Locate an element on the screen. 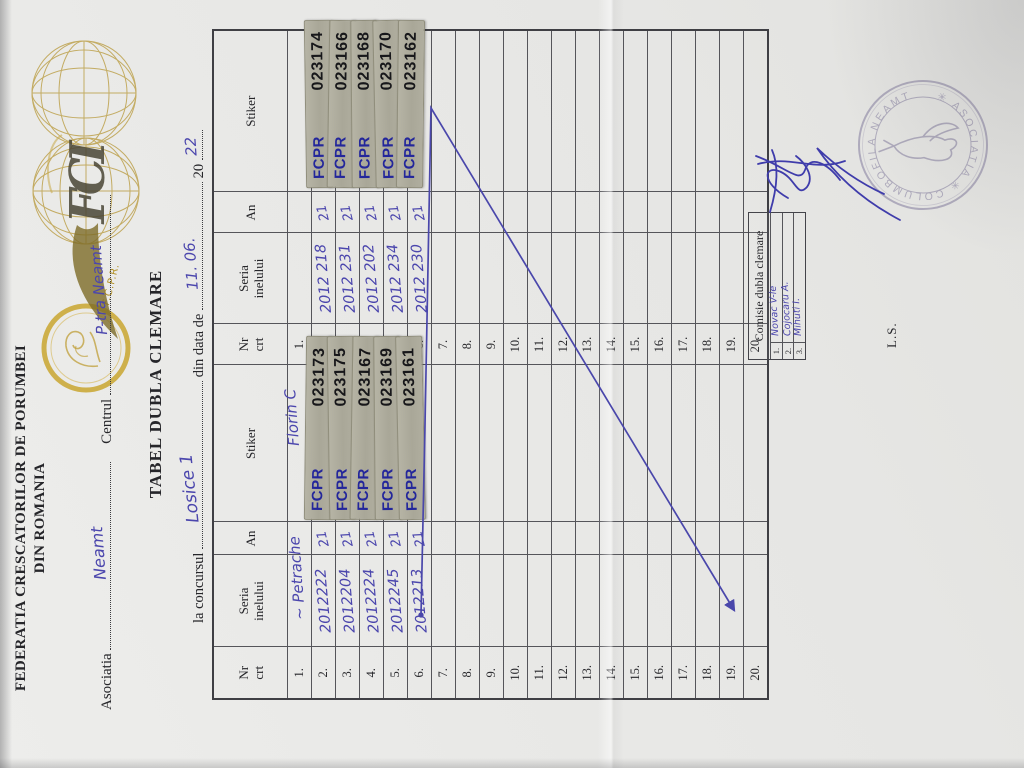 The width and height of the screenshot is (1024, 768). table-row: 20. 20. is located at coordinates (755, 364).